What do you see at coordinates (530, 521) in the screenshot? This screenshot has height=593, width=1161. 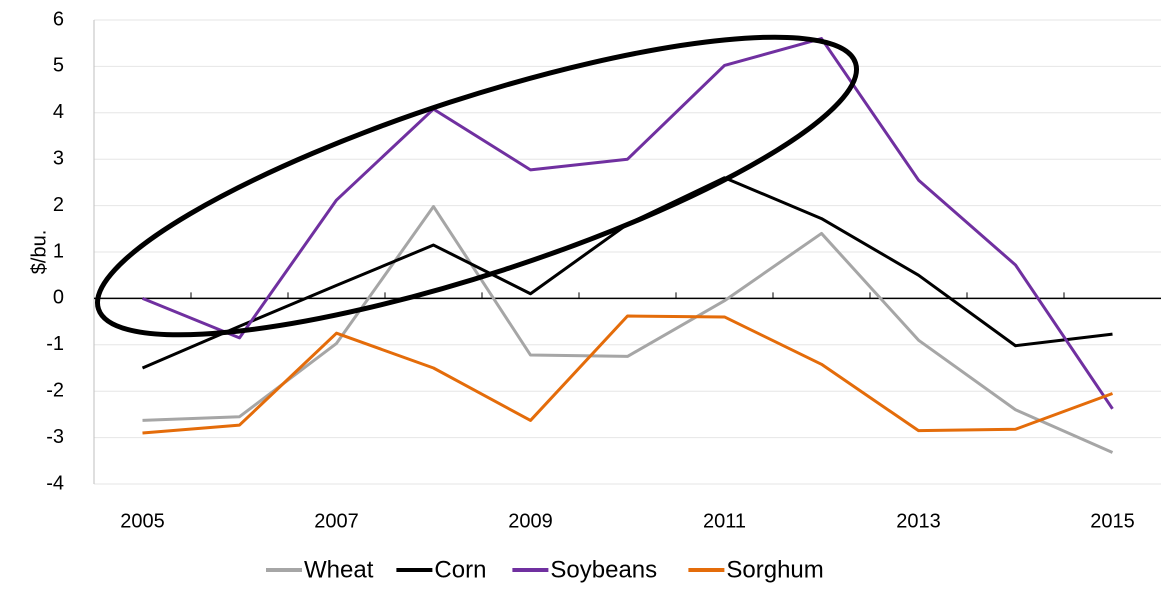 I see `x-tick-label: 2009` at bounding box center [530, 521].